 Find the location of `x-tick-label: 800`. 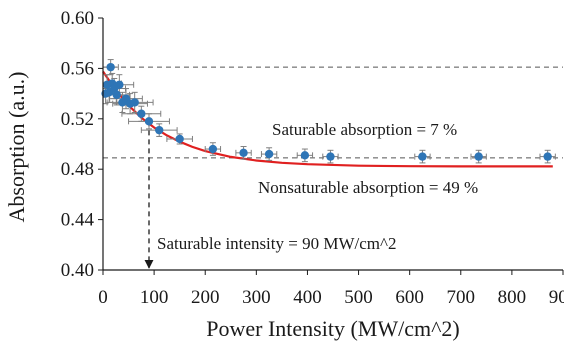

x-tick-label: 800 is located at coordinates (512, 297).